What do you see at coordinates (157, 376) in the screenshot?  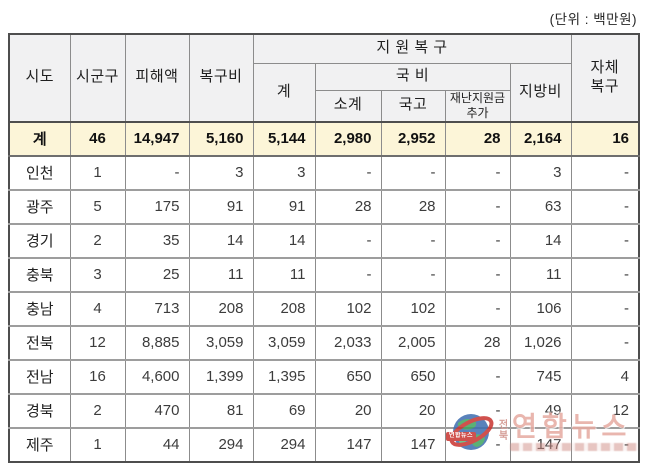 I see `value-cell: 4,600` at bounding box center [157, 376].